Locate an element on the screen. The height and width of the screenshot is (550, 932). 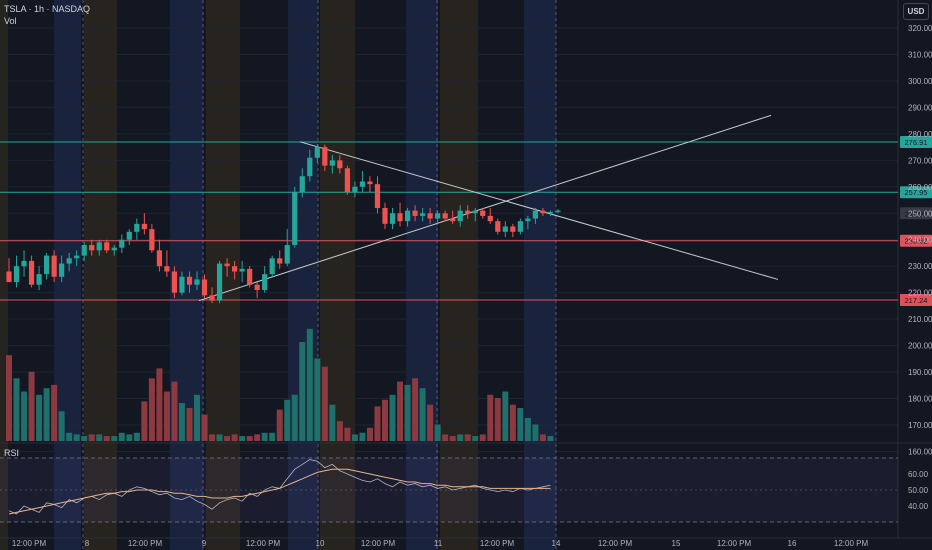
price-axis-label: 200.00 is located at coordinates (920, 346).